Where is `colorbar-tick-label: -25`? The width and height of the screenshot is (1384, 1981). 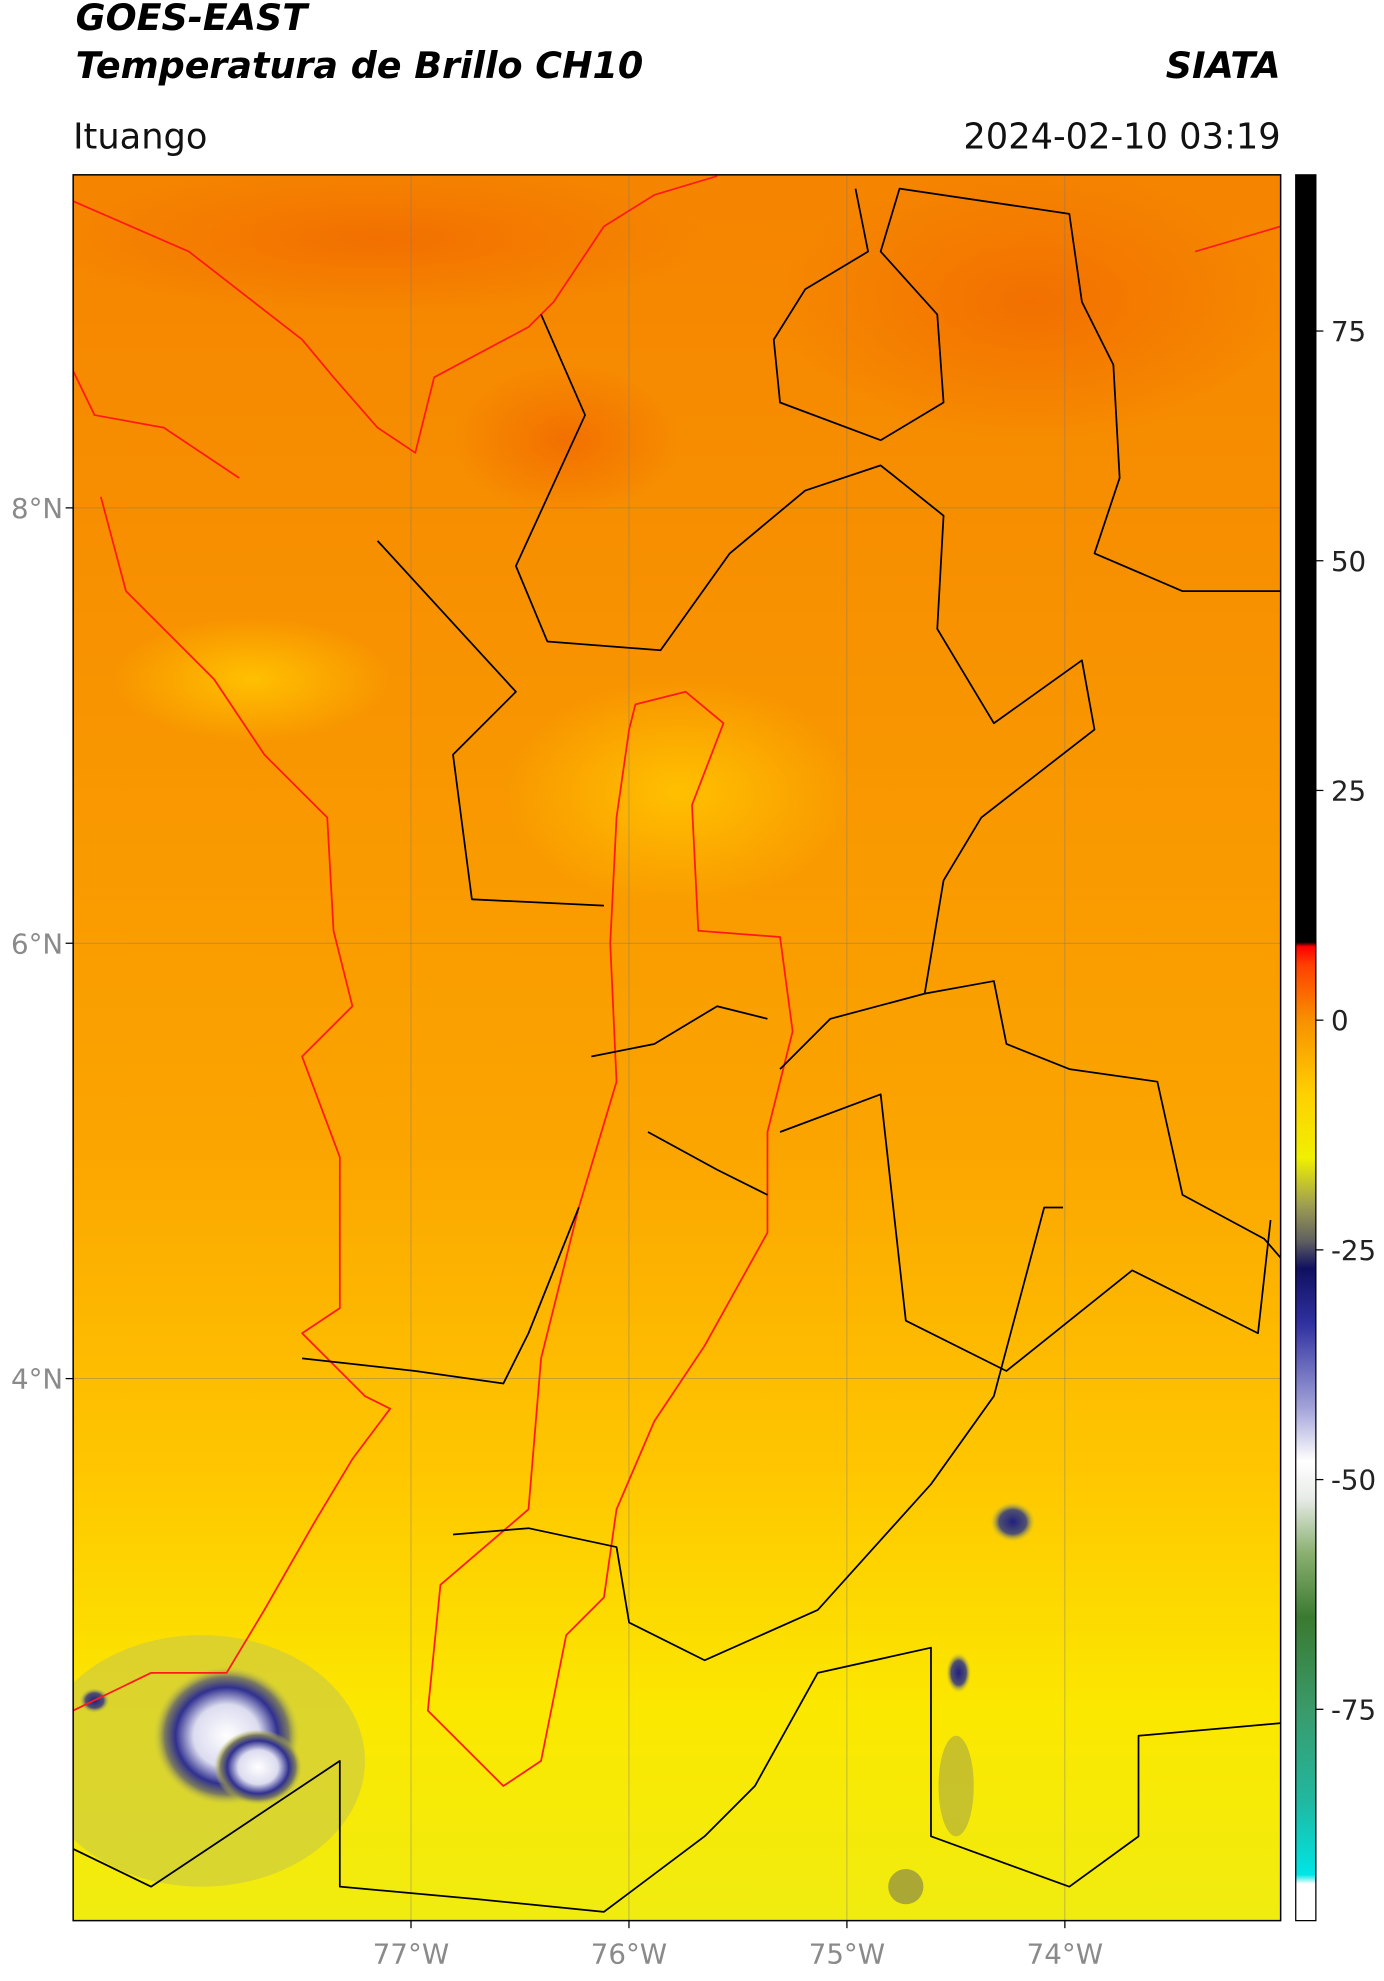 colorbar-tick-label: -25 is located at coordinates (1353, 1250).